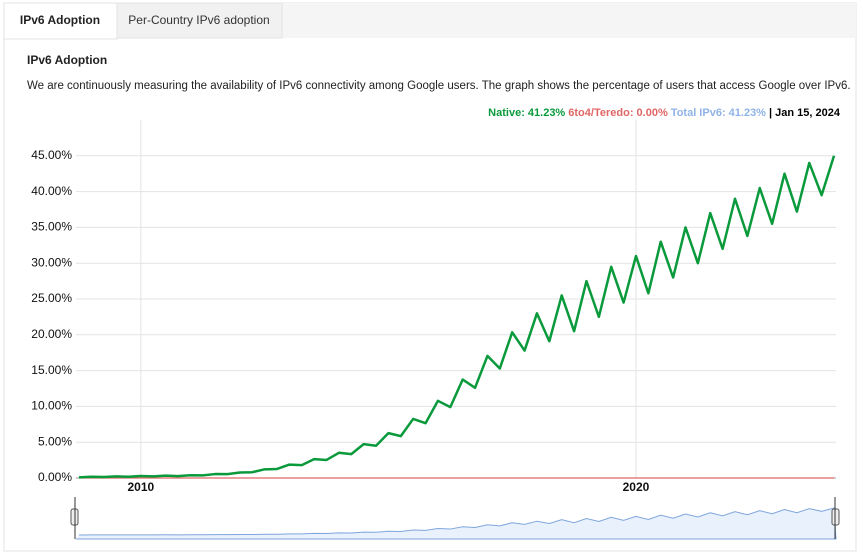 The image size is (864, 558). I want to click on y-tick-label: 10.00%, so click(51, 406).